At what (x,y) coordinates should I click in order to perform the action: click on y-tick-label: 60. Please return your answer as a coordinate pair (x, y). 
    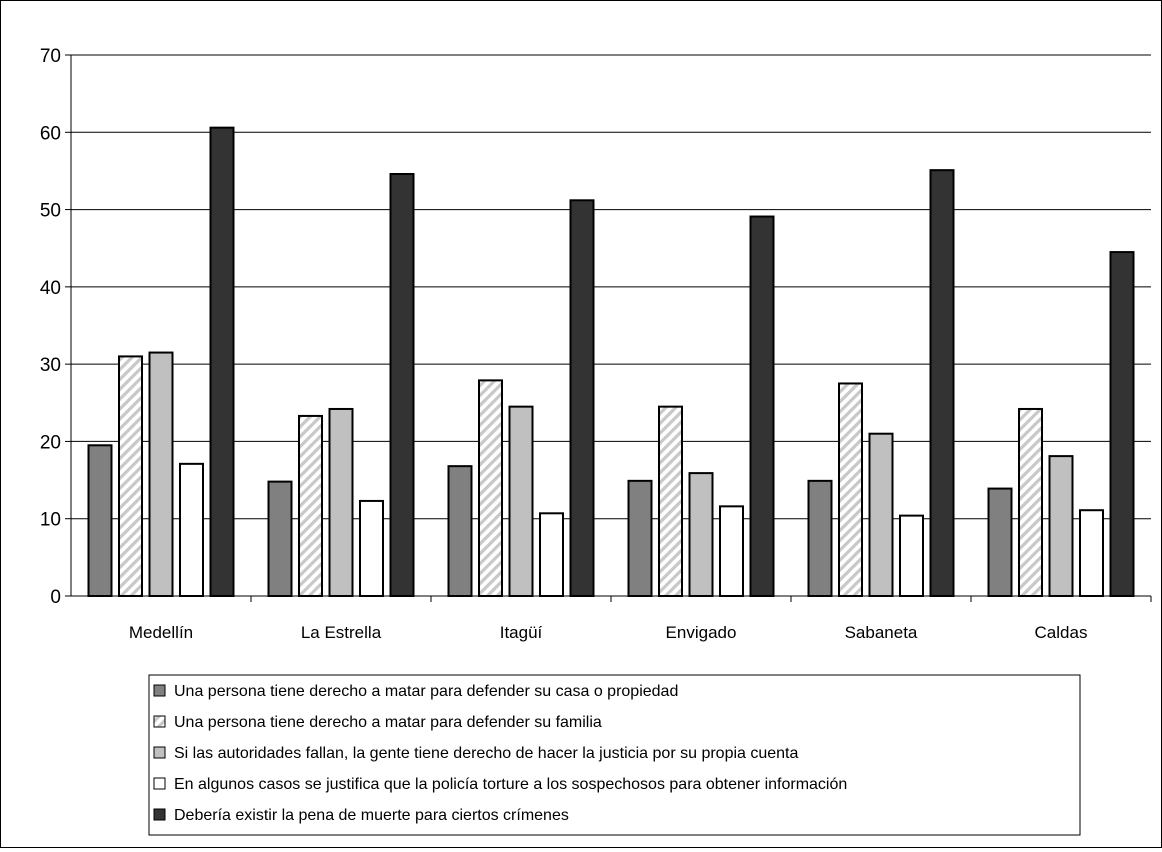
    Looking at the image, I should click on (50, 133).